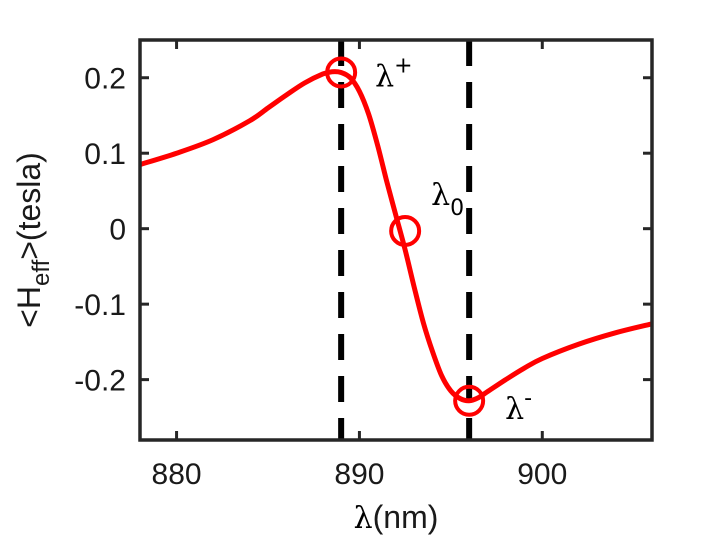  I want to click on marker-label-sup-0: +, so click(403, 65).